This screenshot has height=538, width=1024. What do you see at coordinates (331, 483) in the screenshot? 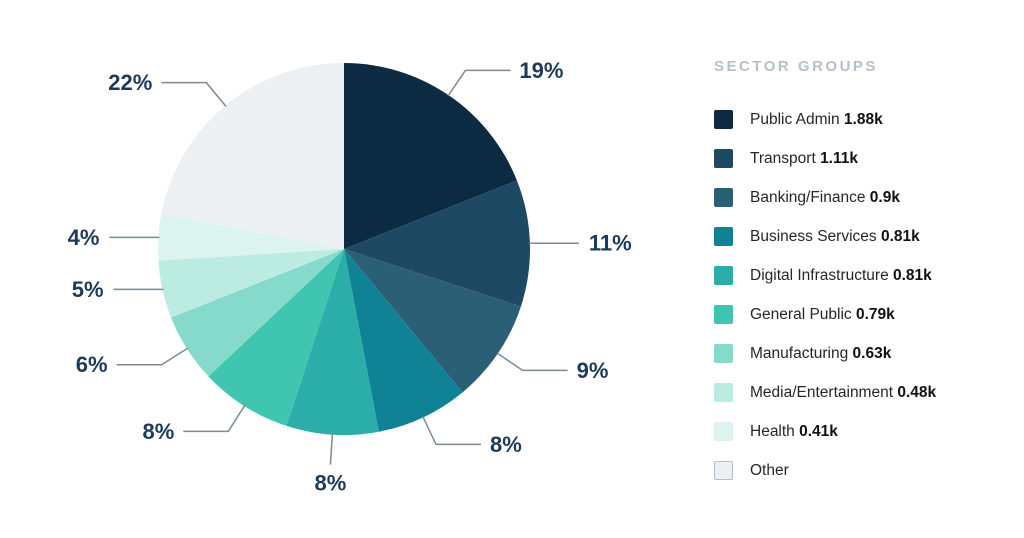
I see `pct-label-digital-infrastructure: 8%` at bounding box center [331, 483].